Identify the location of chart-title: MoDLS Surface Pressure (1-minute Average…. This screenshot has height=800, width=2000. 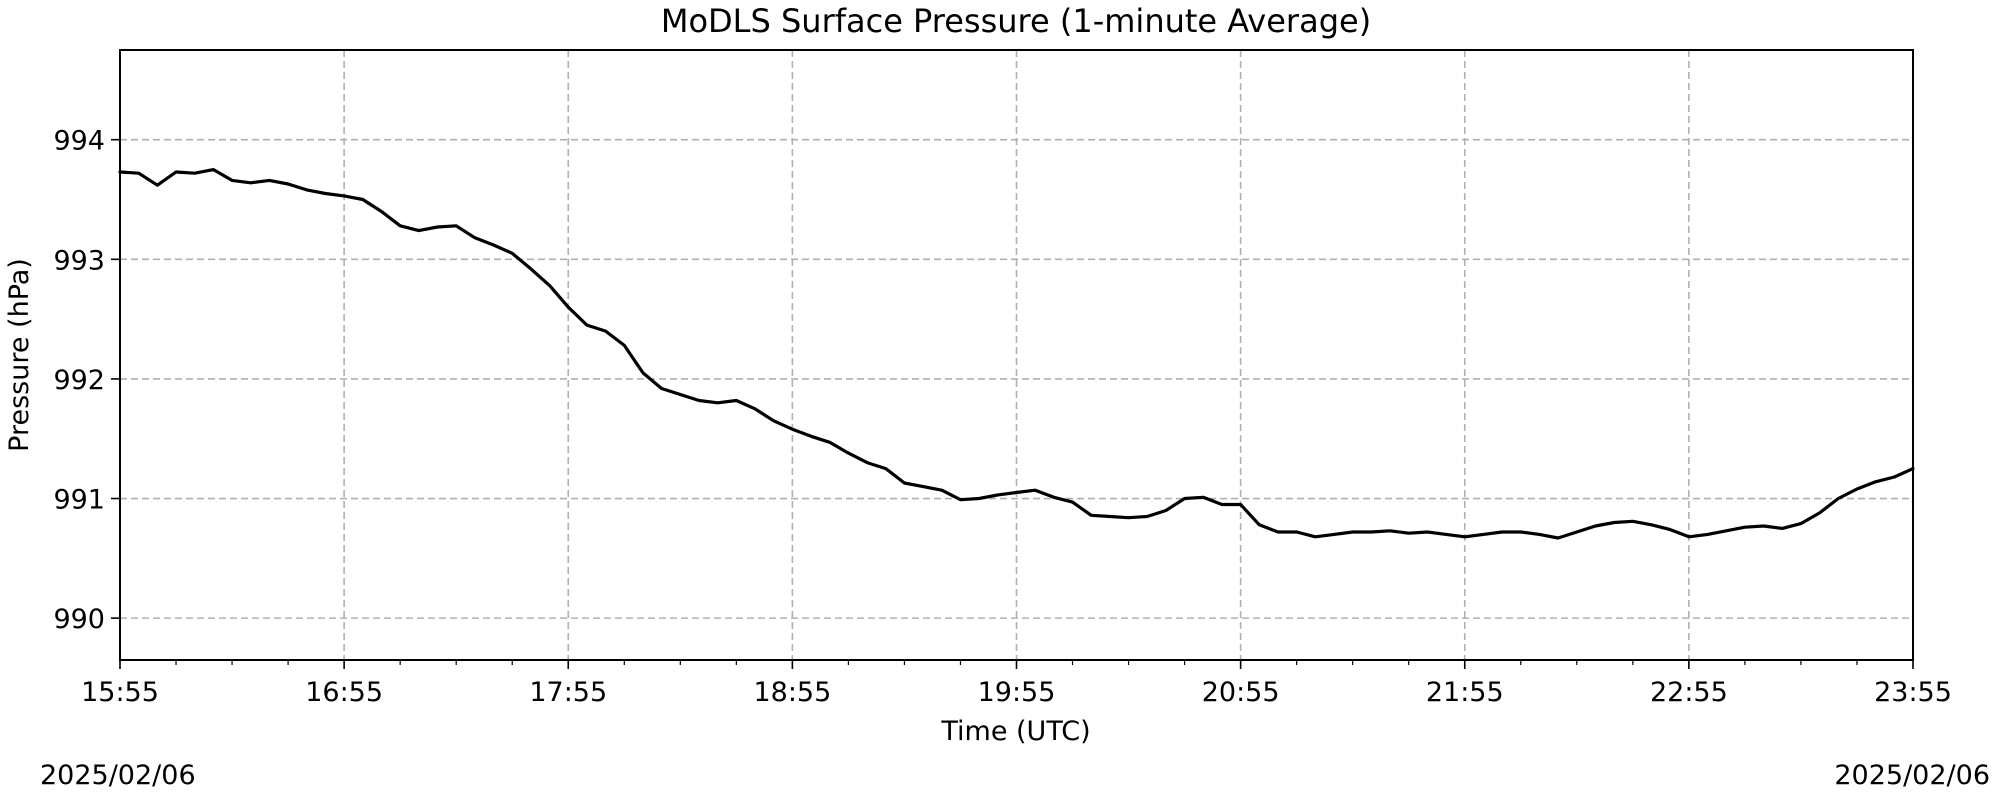
(1016, 21).